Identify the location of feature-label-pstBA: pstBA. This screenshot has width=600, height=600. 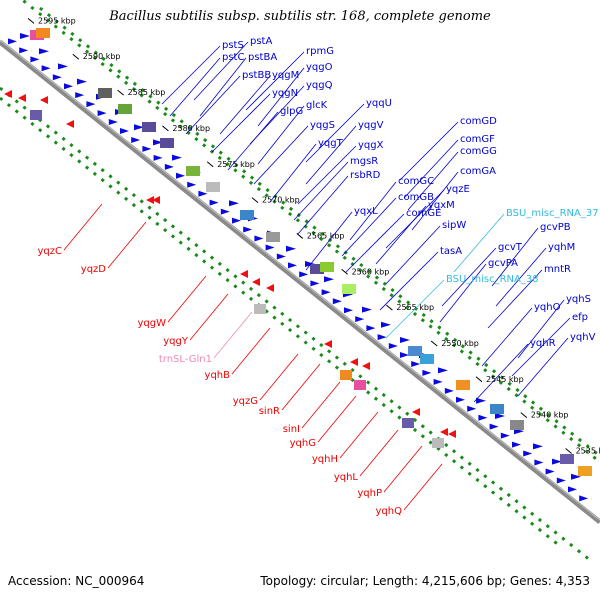
(262, 57).